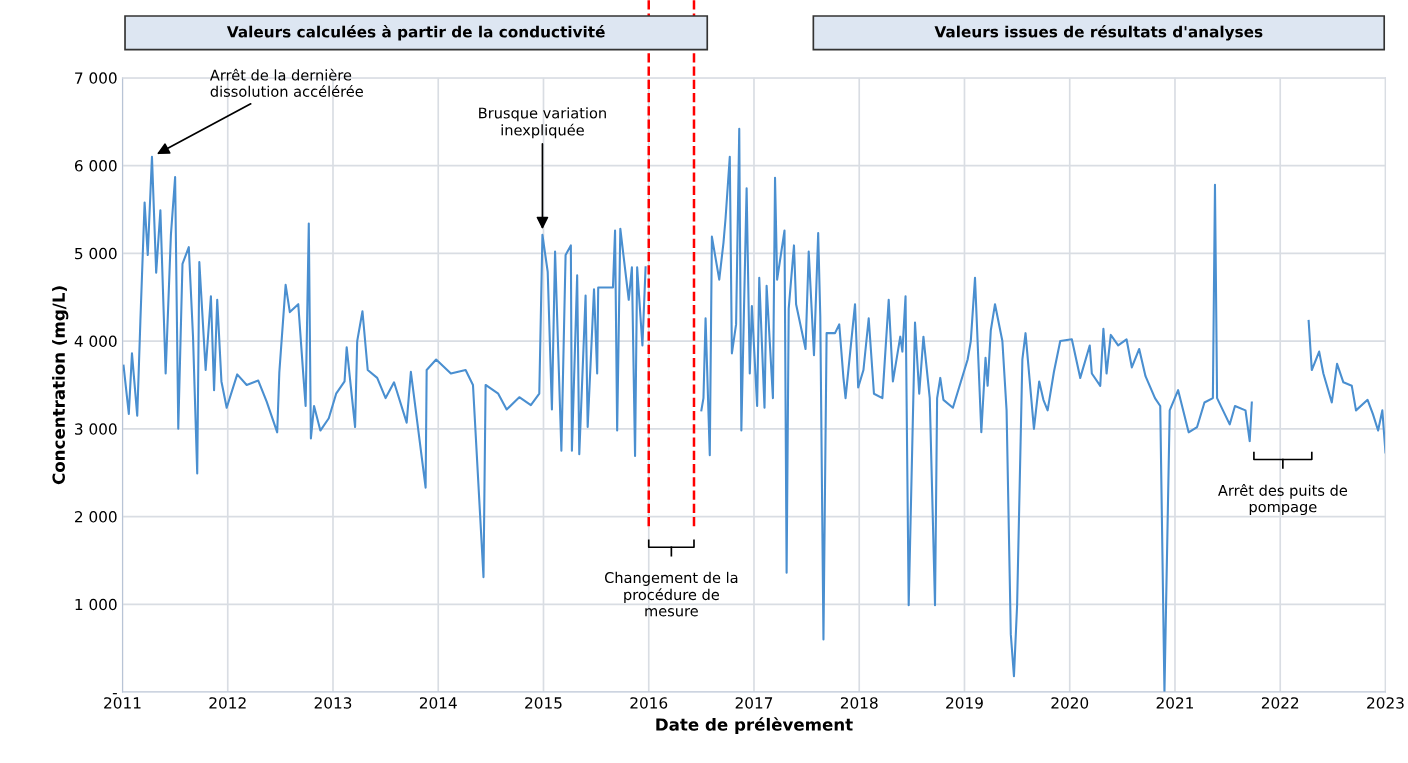 The height and width of the screenshot is (763, 1408). What do you see at coordinates (438, 703) in the screenshot?
I see `x-tick-label: 2014` at bounding box center [438, 703].